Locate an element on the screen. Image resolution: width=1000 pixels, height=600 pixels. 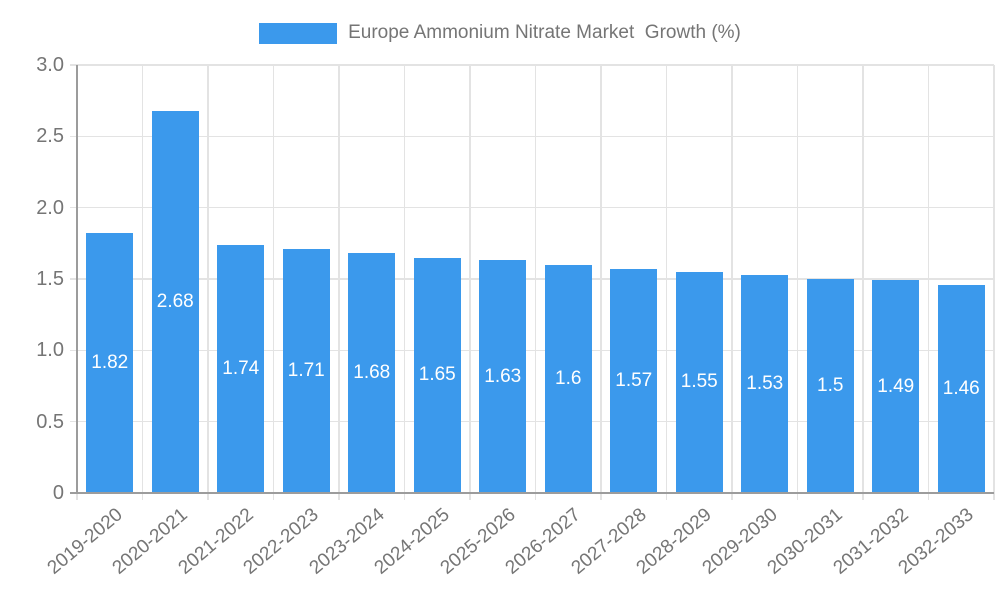
bar-value-label: 1.55 is located at coordinates (699, 382).